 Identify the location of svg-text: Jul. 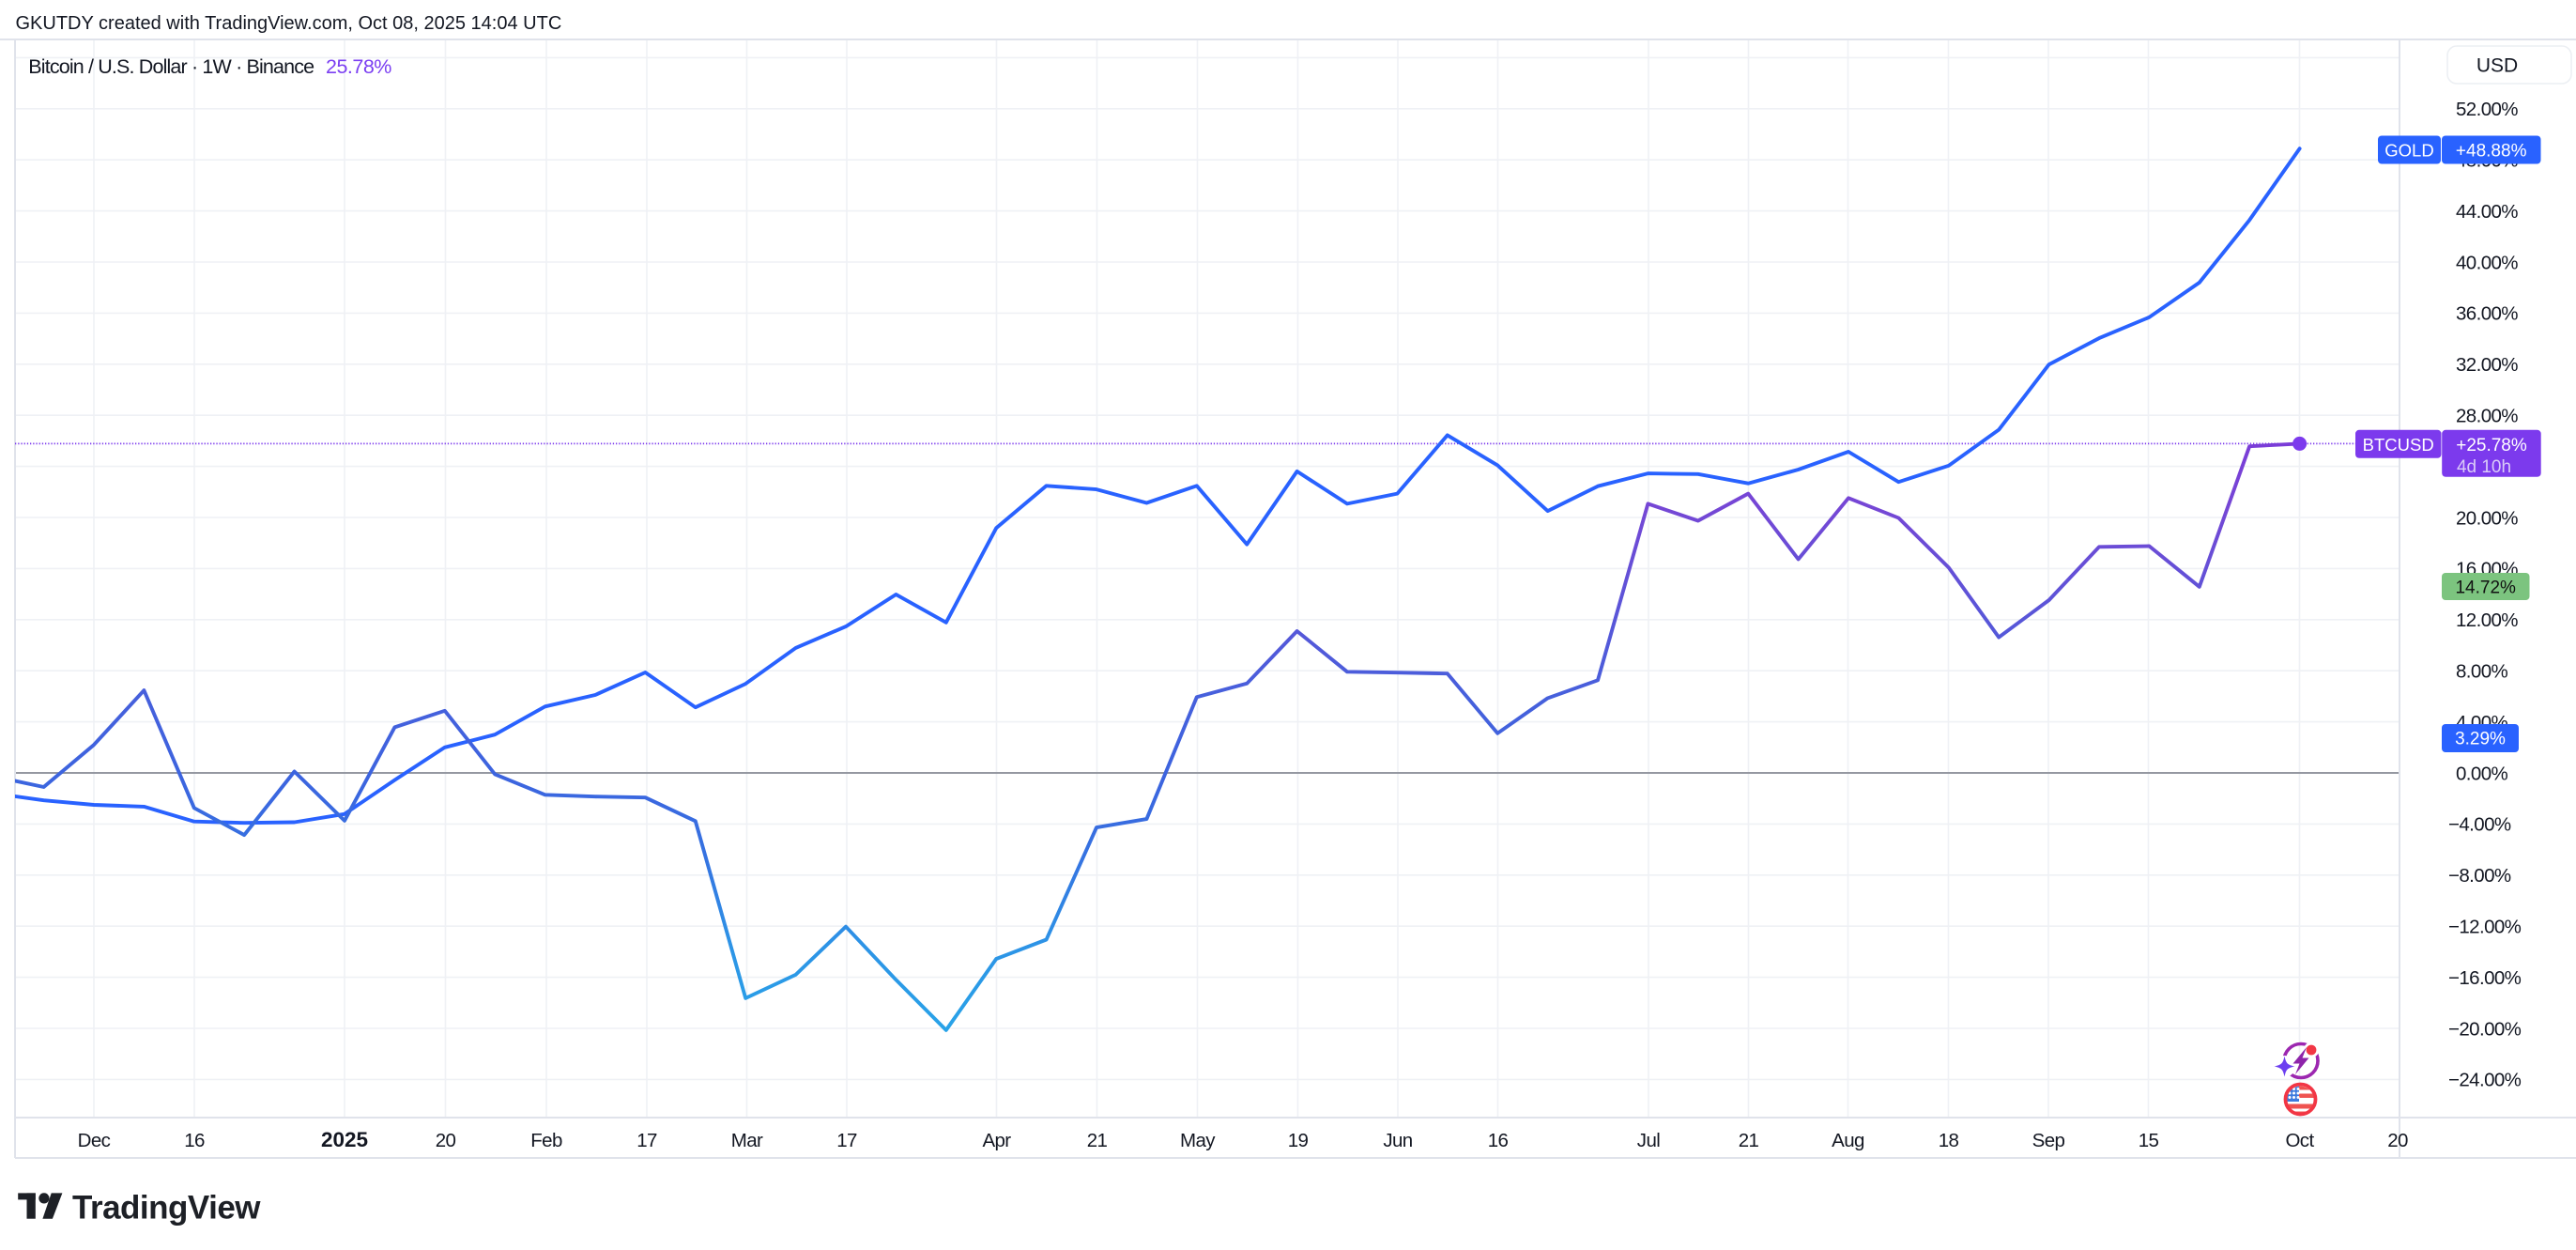
(1649, 1140).